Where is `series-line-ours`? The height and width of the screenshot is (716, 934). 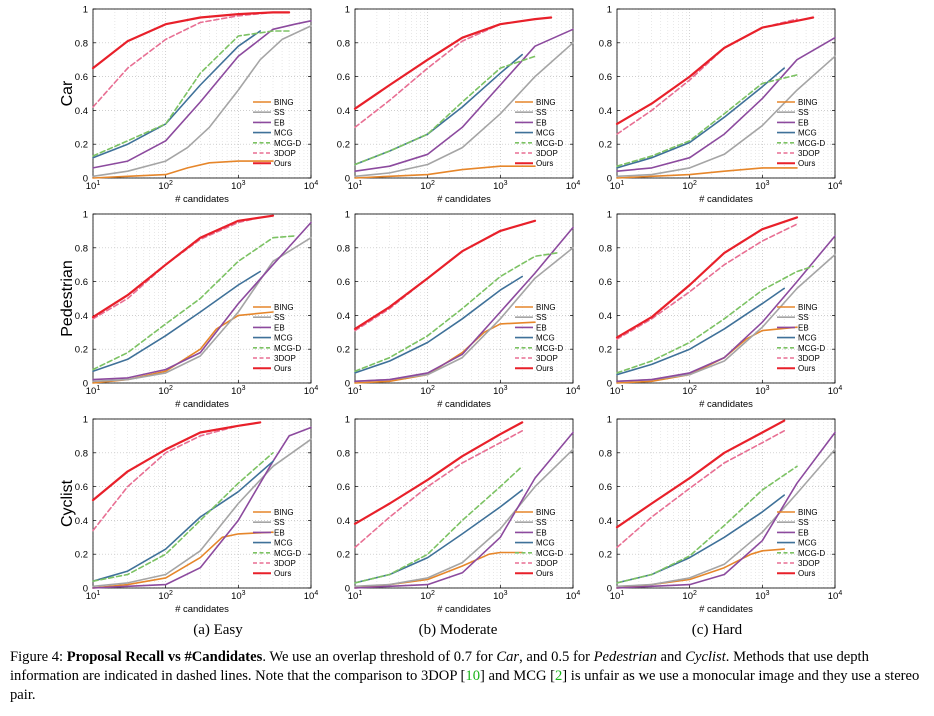
series-line-ours is located at coordinates (700, 474).